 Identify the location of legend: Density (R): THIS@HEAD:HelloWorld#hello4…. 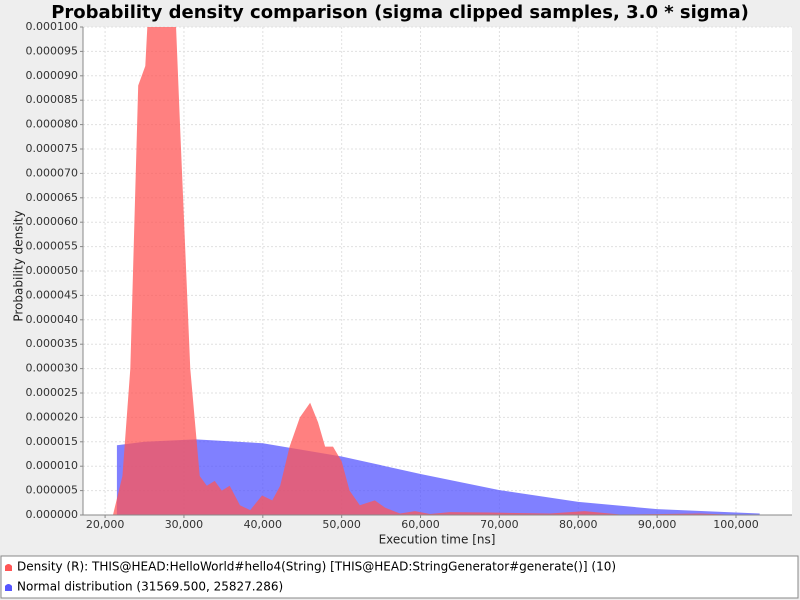
(310, 577).